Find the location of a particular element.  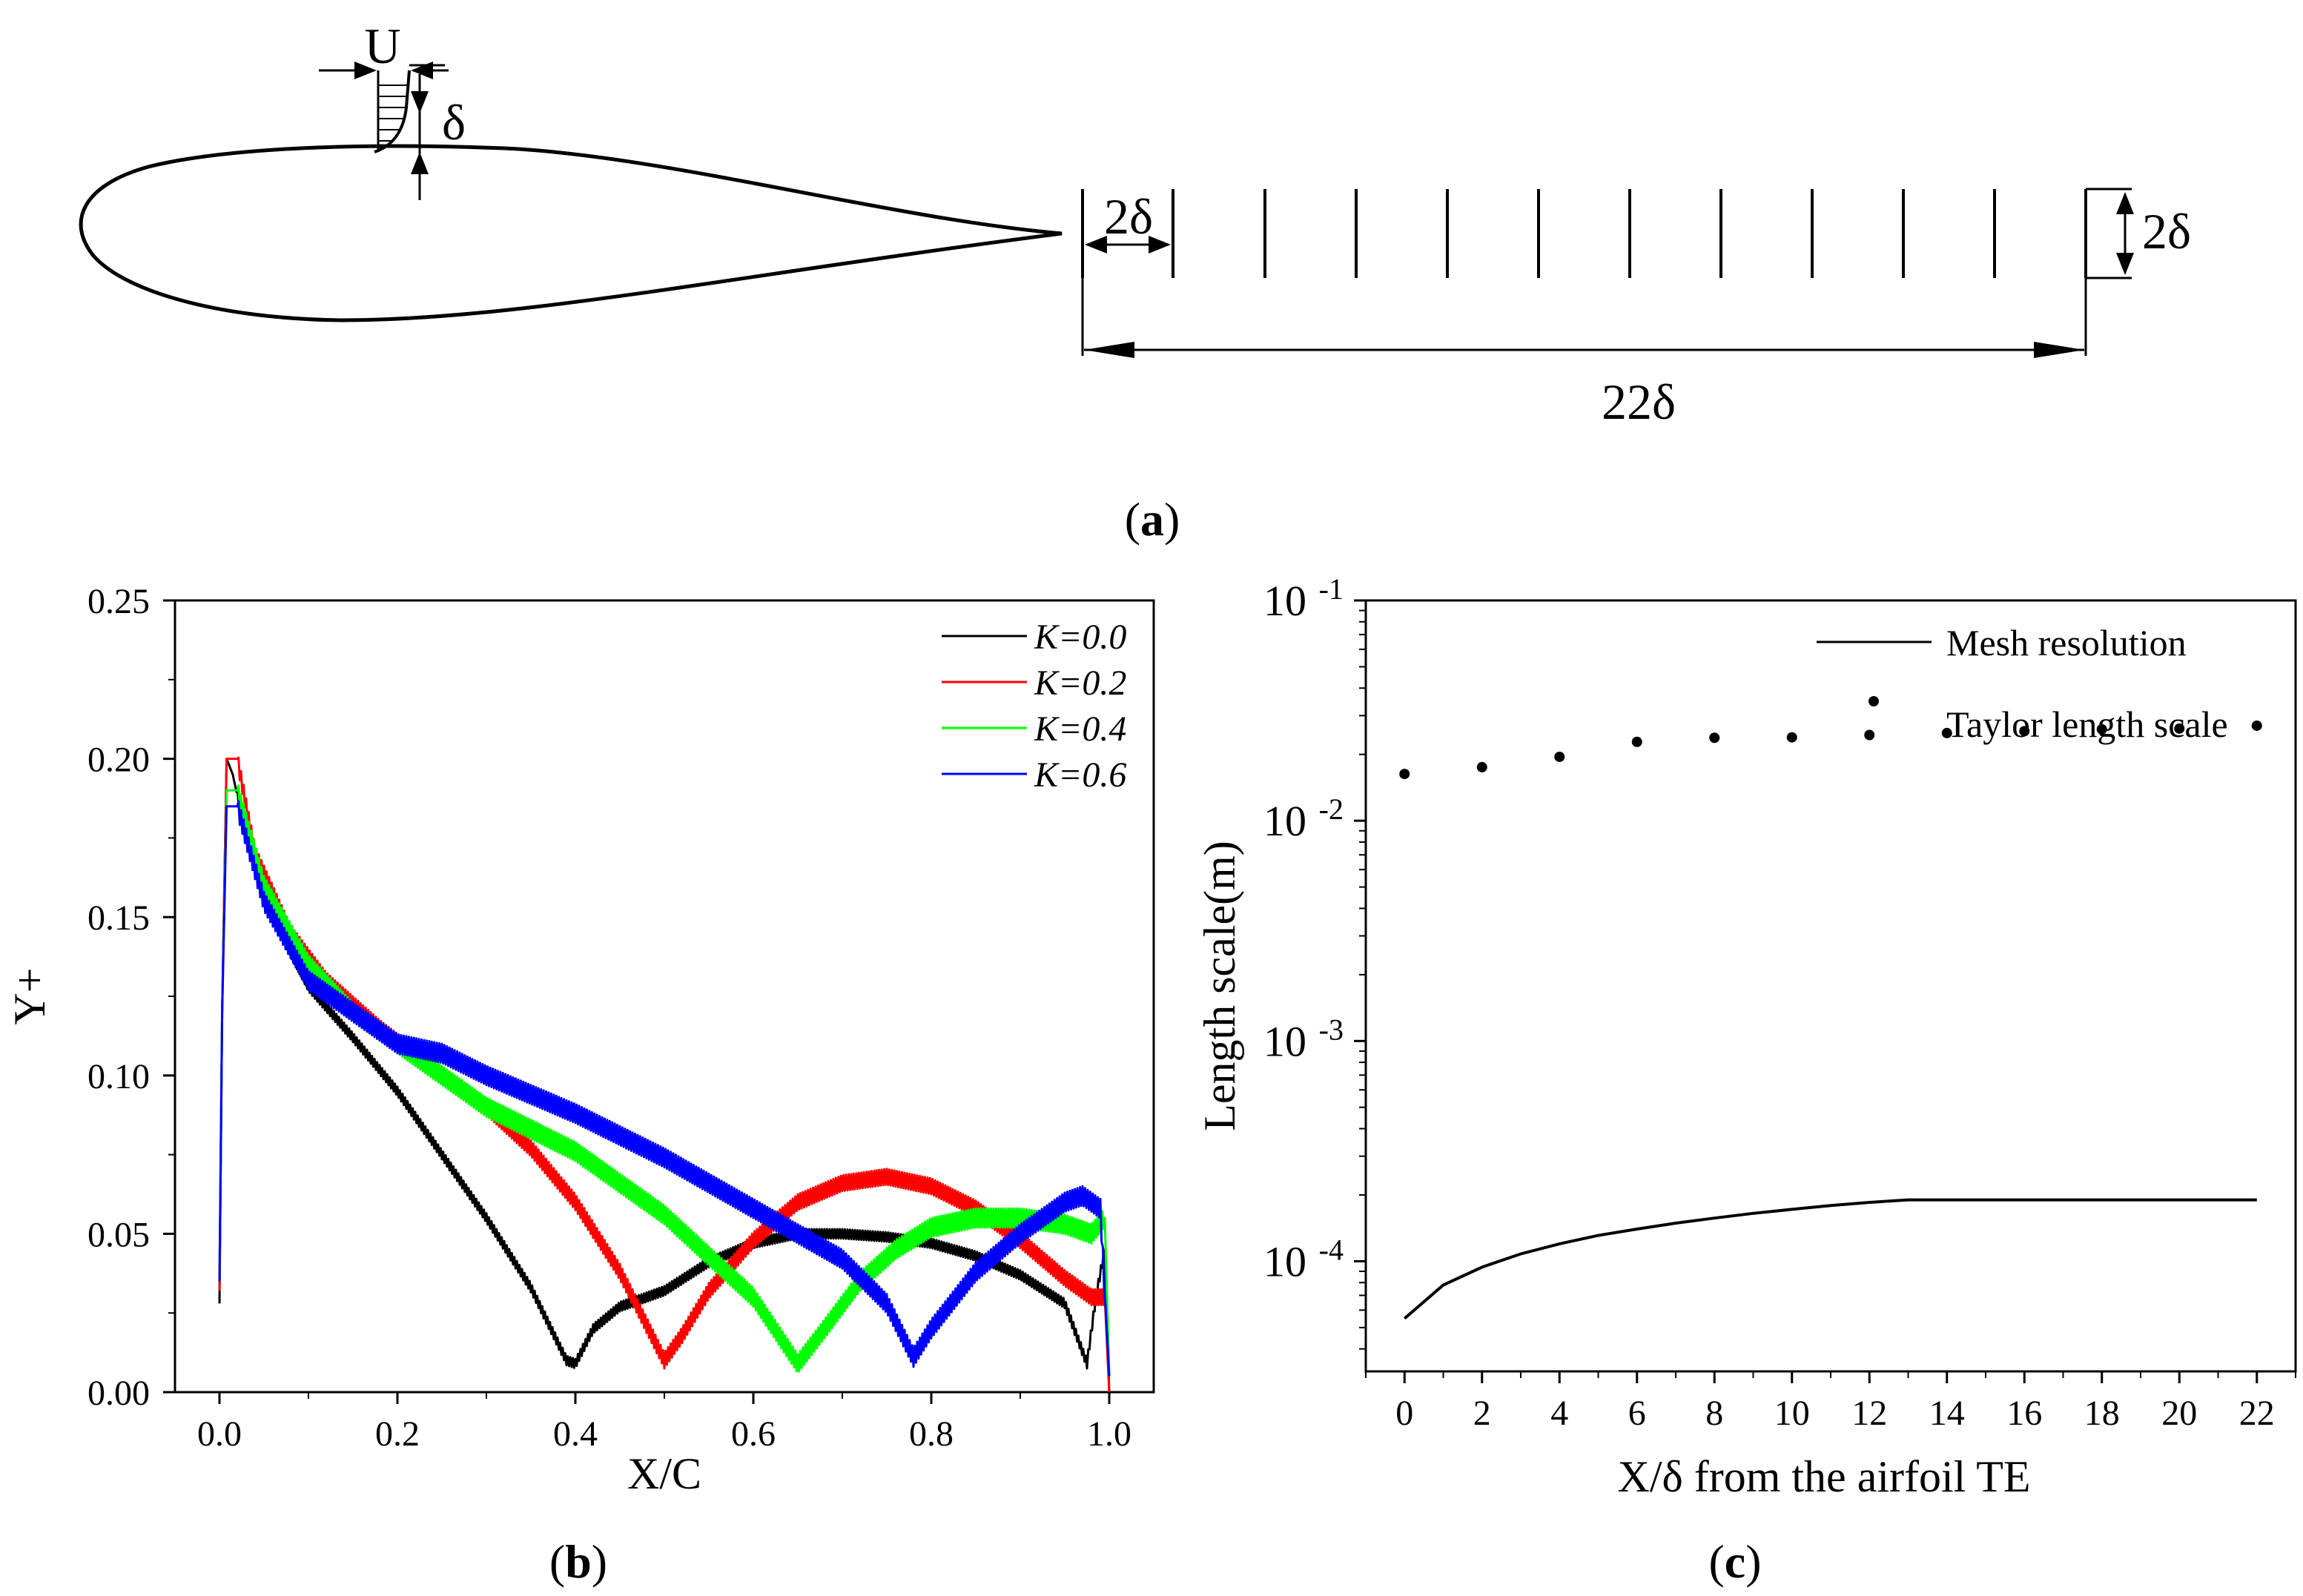

y-tick-label: 0.05 is located at coordinates (118, 1235).